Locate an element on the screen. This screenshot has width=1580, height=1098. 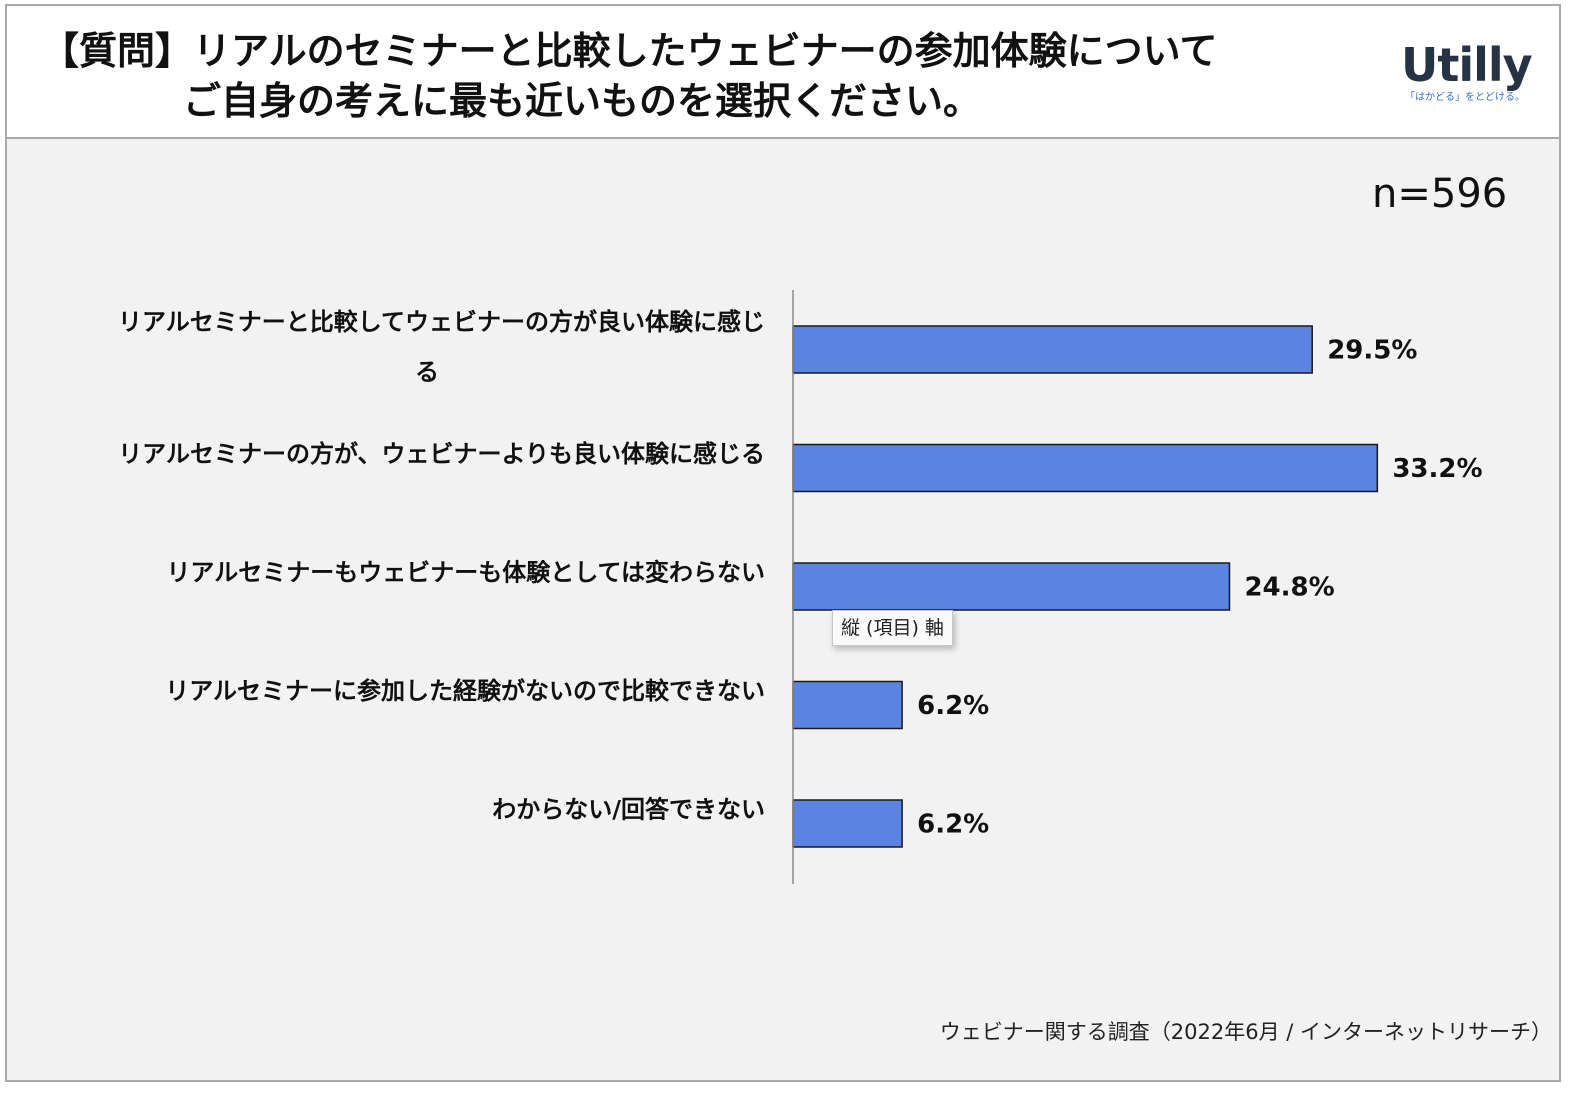
value-label-1: 29.5% is located at coordinates (1372, 351).